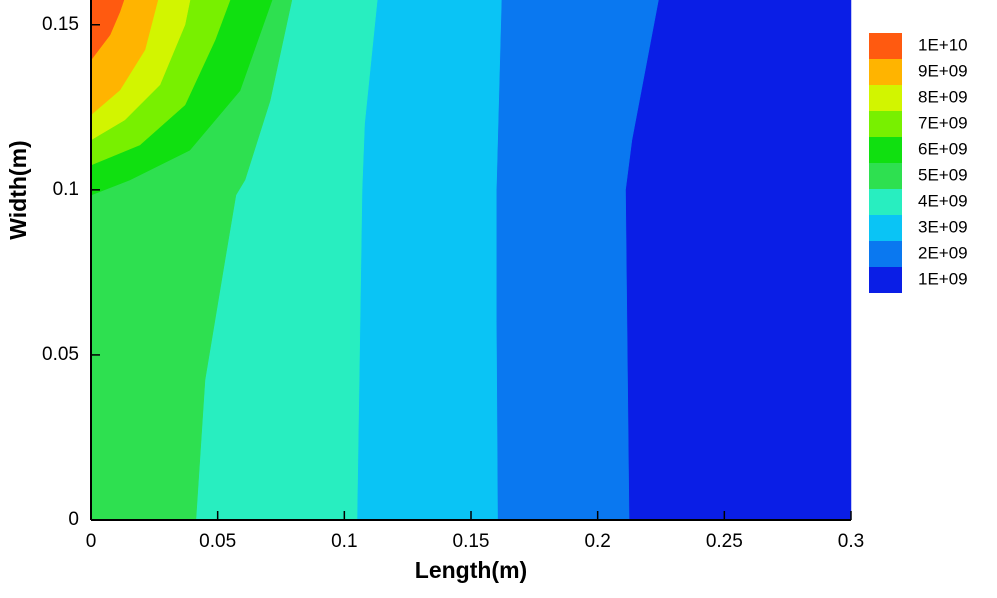  I want to click on legend-label: 9E+09, so click(943, 70).